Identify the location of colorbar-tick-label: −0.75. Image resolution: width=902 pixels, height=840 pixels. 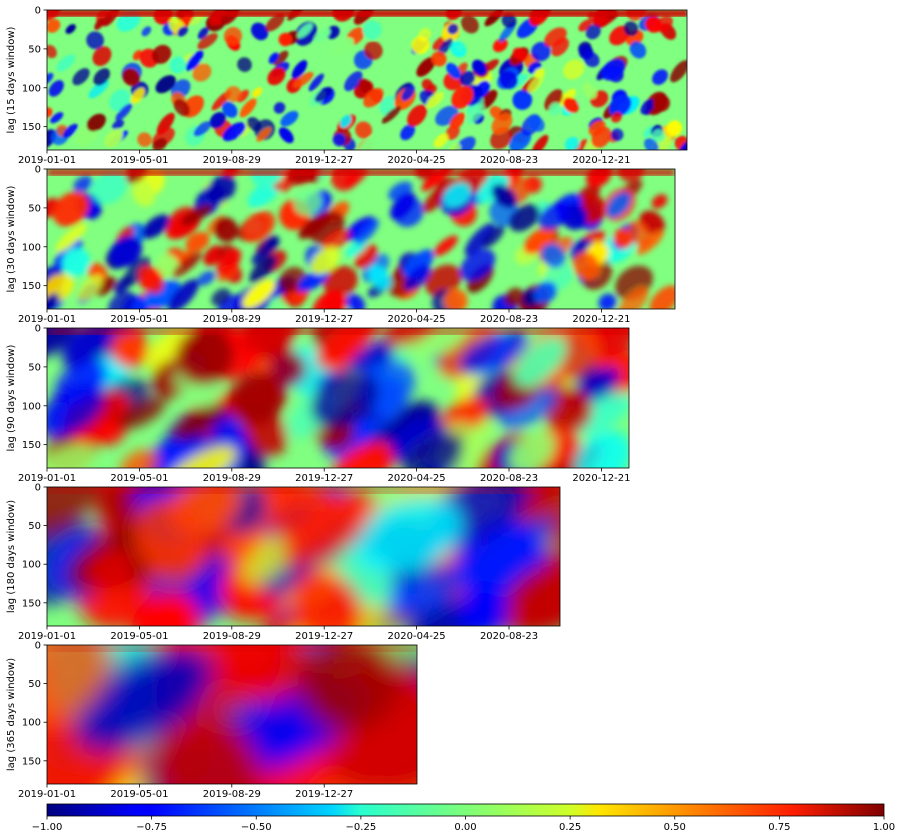
(151, 827).